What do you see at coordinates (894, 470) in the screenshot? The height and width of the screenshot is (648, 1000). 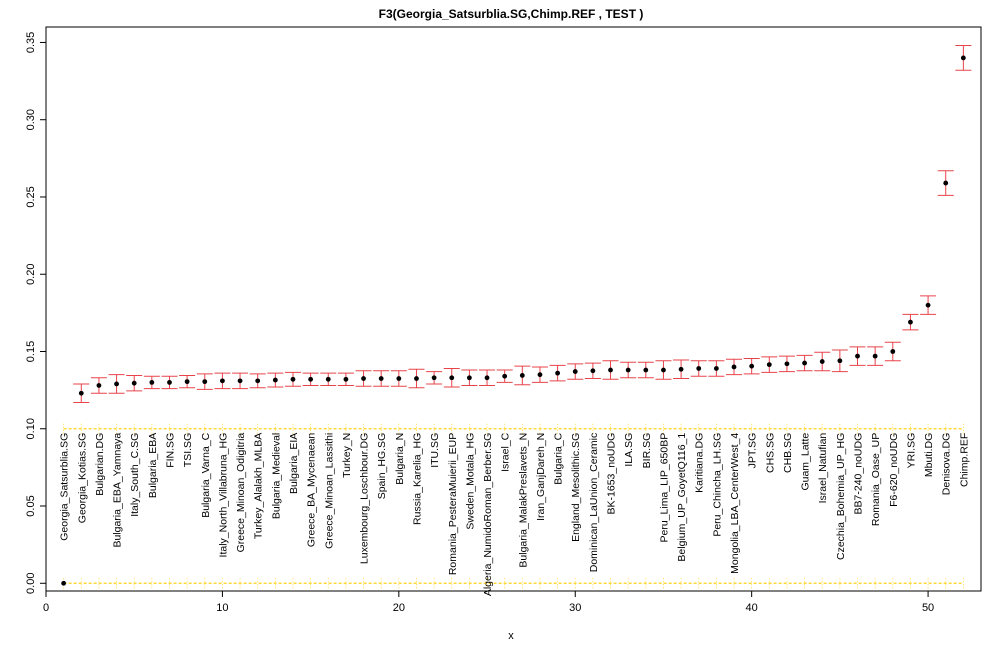 I see `population-label: F6-620_noUDG` at bounding box center [894, 470].